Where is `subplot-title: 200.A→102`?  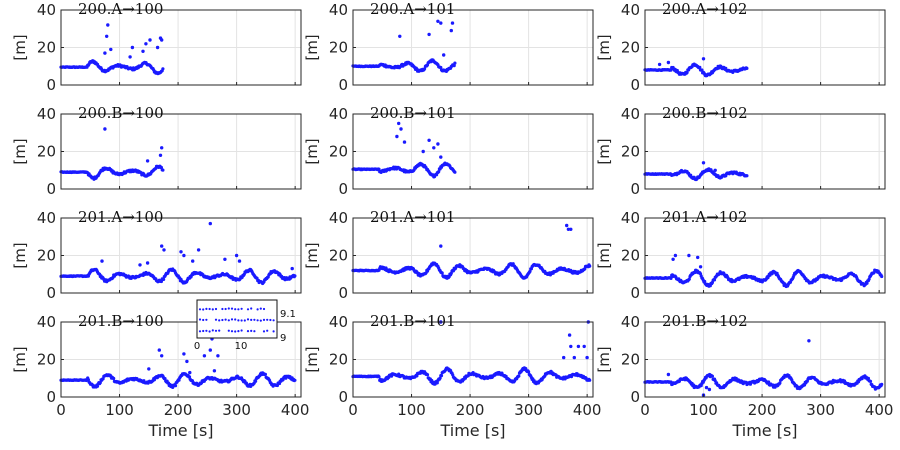 subplot-title: 200.A→102 is located at coordinates (704, 9).